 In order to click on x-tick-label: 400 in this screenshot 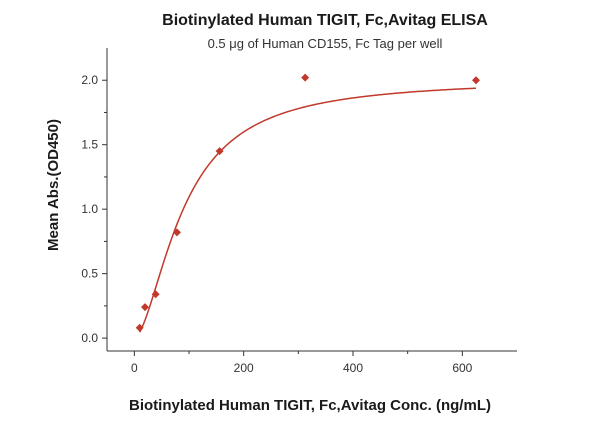, I will do `click(353, 368)`.